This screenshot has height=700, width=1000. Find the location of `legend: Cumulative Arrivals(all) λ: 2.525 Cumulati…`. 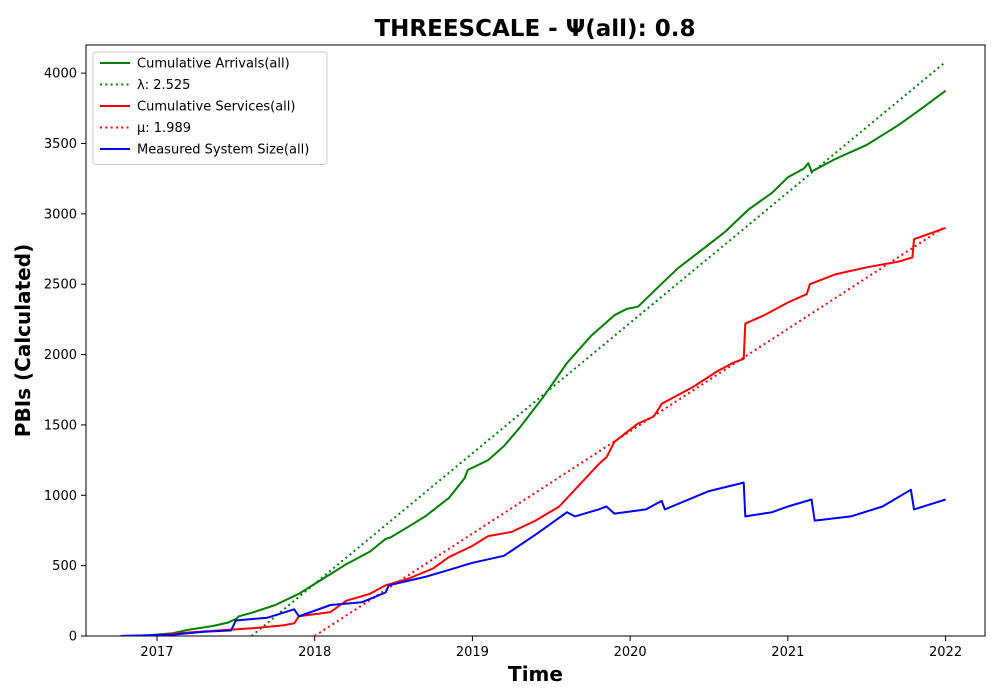

legend: Cumulative Arrivals(all) λ: 2.525 Cumulati… is located at coordinates (210, 108).